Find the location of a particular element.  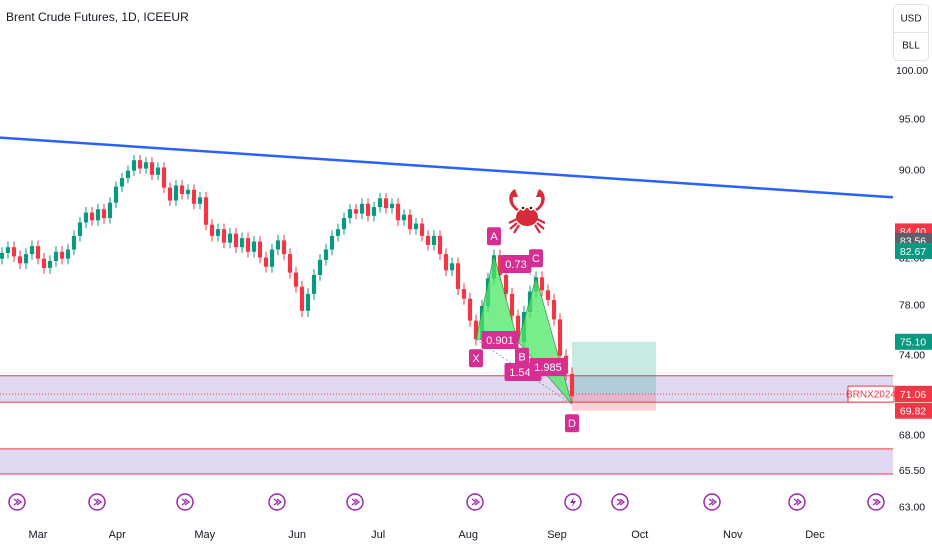

pattern-point-label: D is located at coordinates (572, 424).